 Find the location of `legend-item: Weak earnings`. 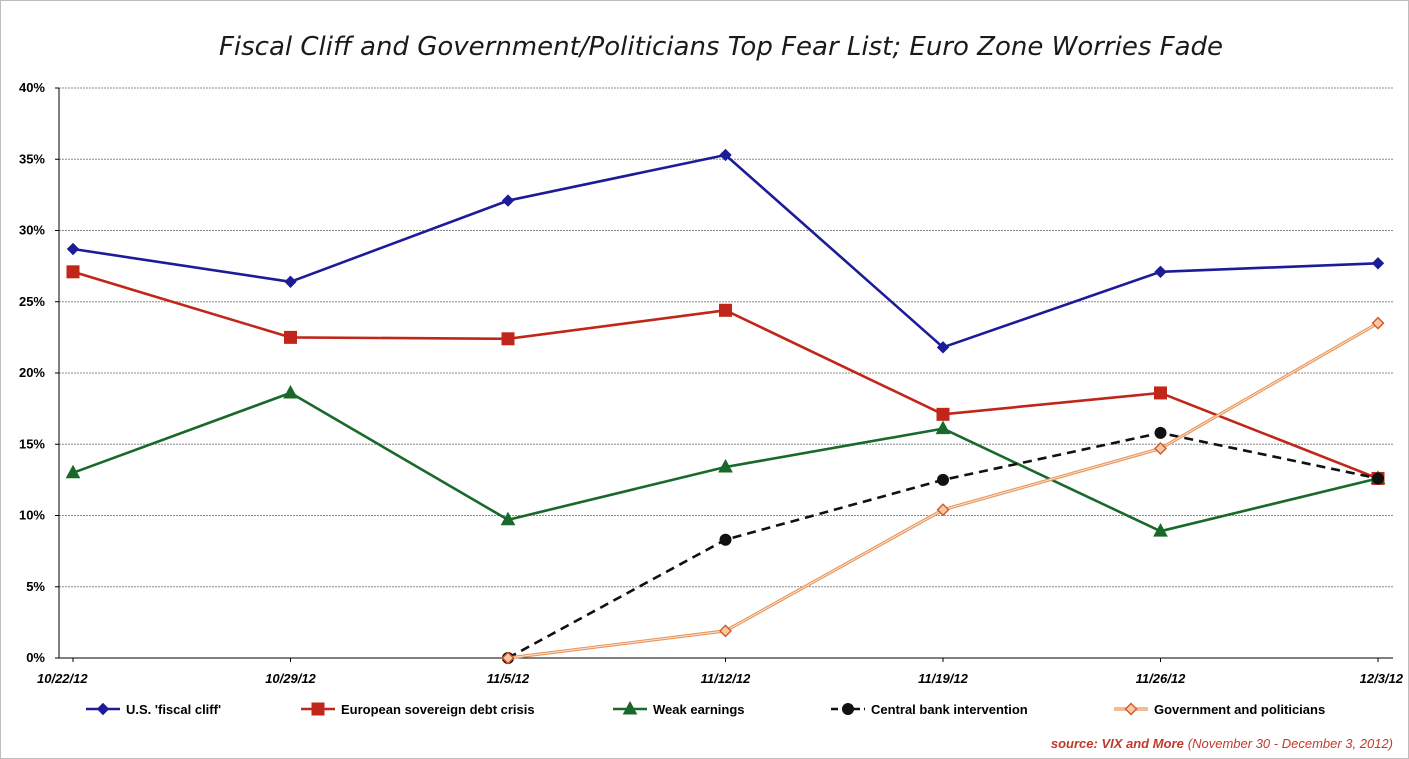

legend-item: Weak earnings is located at coordinates (679, 708).